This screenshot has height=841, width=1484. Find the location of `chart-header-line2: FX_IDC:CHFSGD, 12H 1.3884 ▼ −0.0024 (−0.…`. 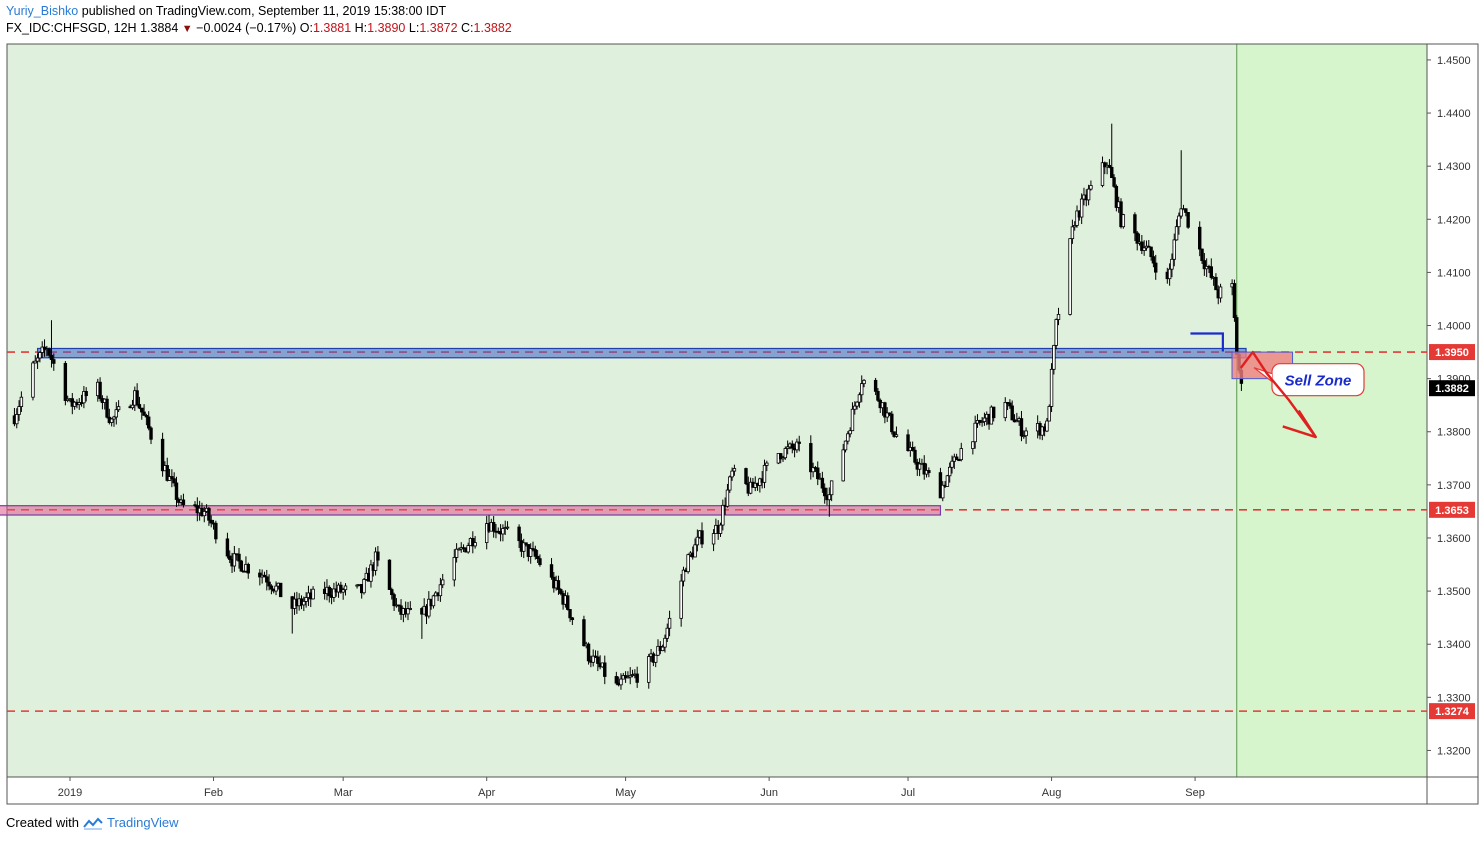

chart-header-line2: FX_IDC:CHFSGD, 12H 1.3884 ▼ −0.0024 (−0.… is located at coordinates (259, 28).